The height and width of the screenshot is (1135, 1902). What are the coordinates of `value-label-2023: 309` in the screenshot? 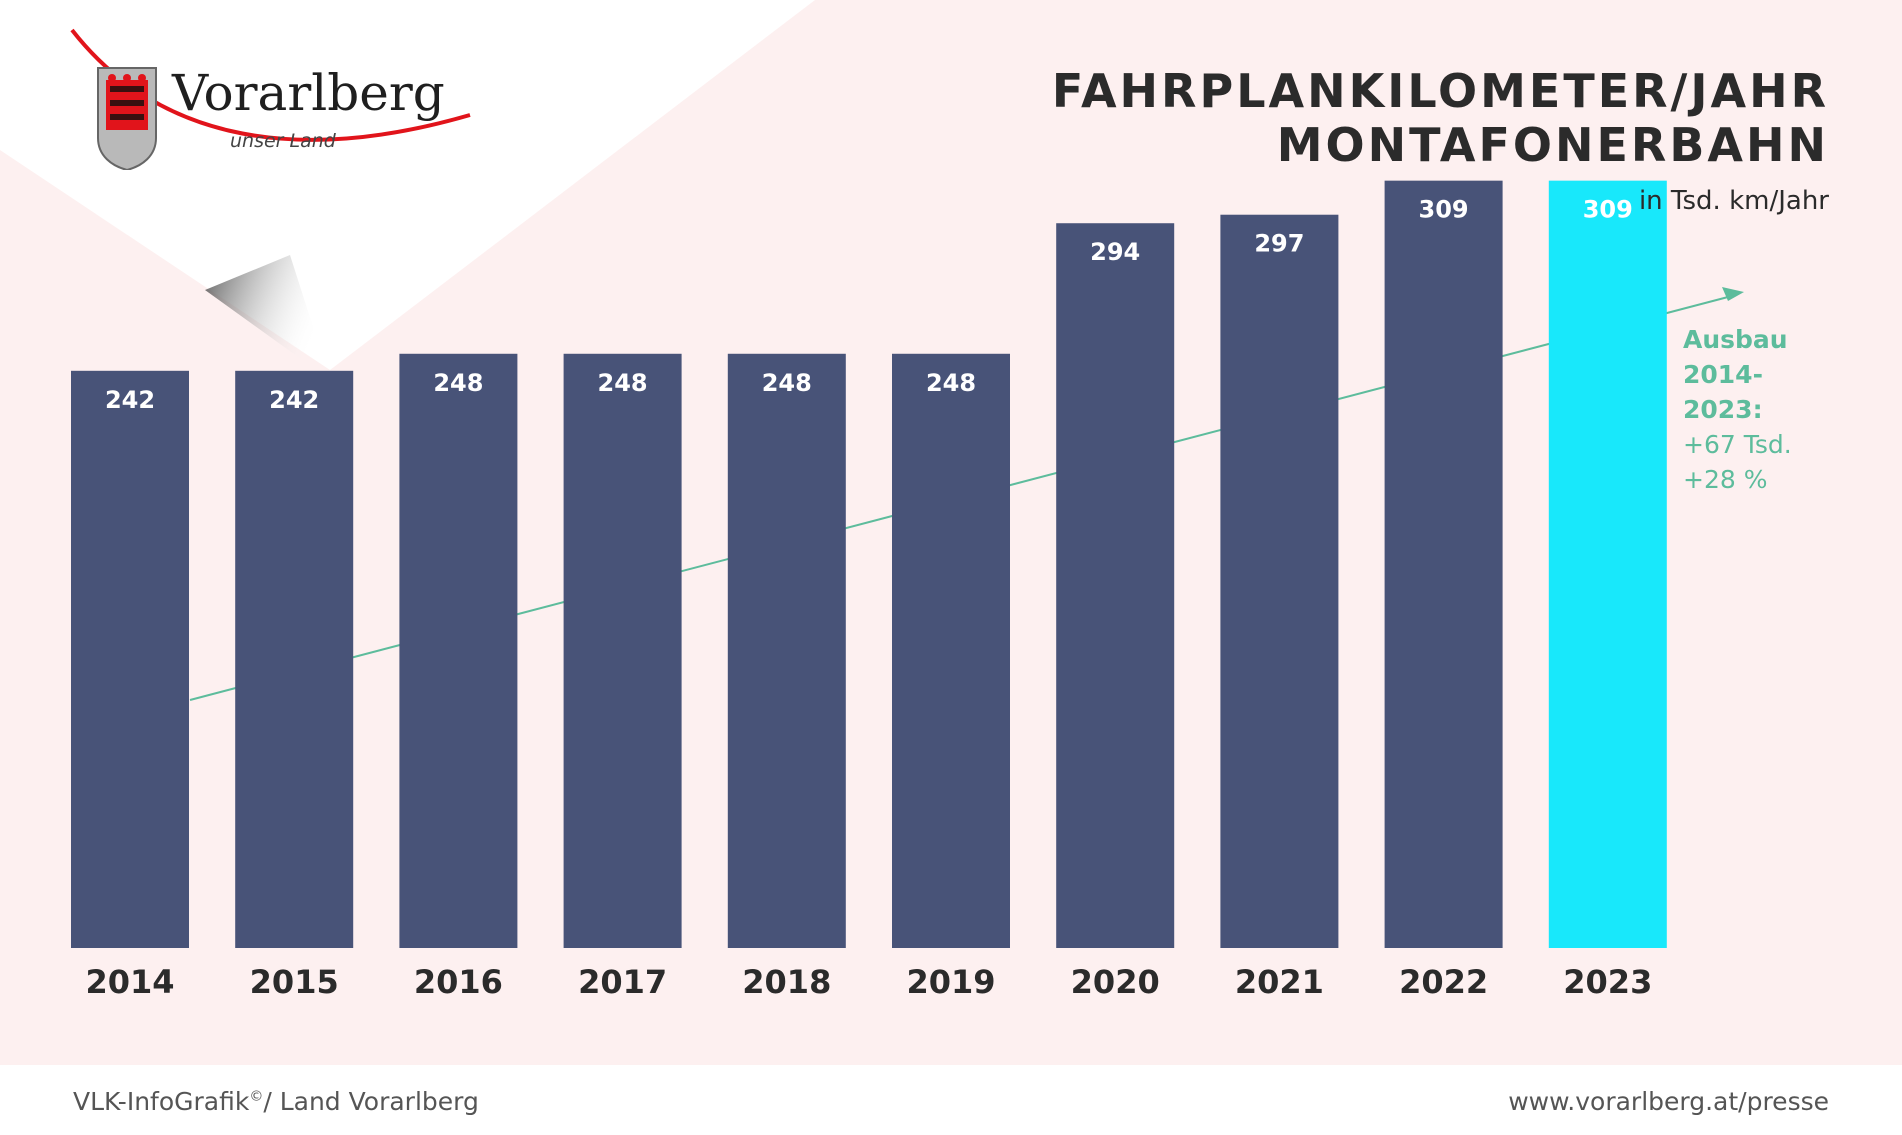 It's located at (1608, 210).